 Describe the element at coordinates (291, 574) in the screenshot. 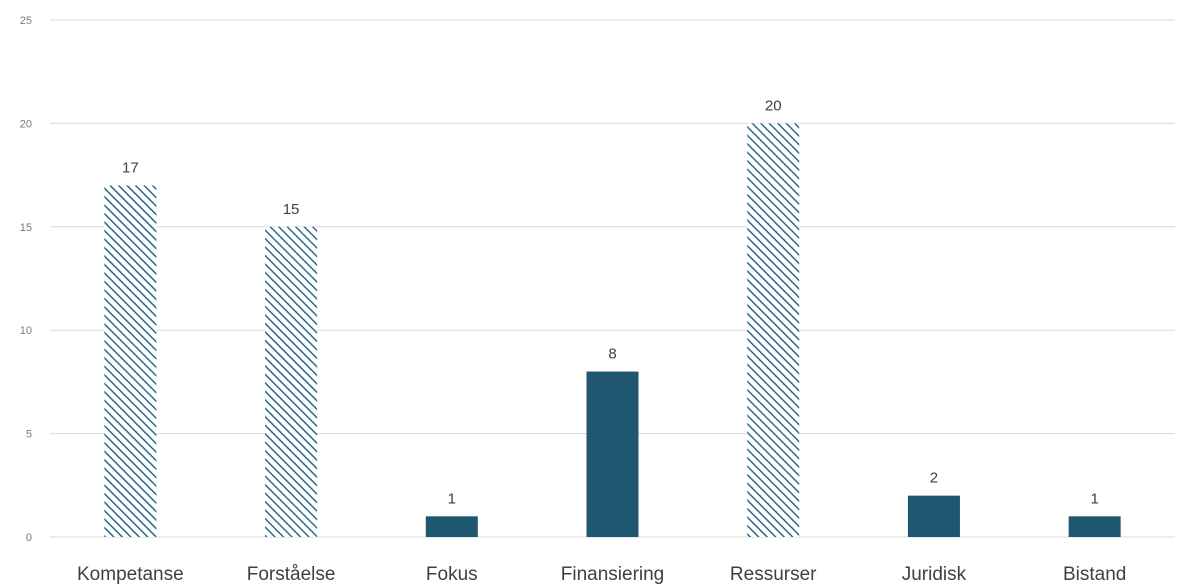

I see `x-tick-label-forståelse: Forståelse` at that location.